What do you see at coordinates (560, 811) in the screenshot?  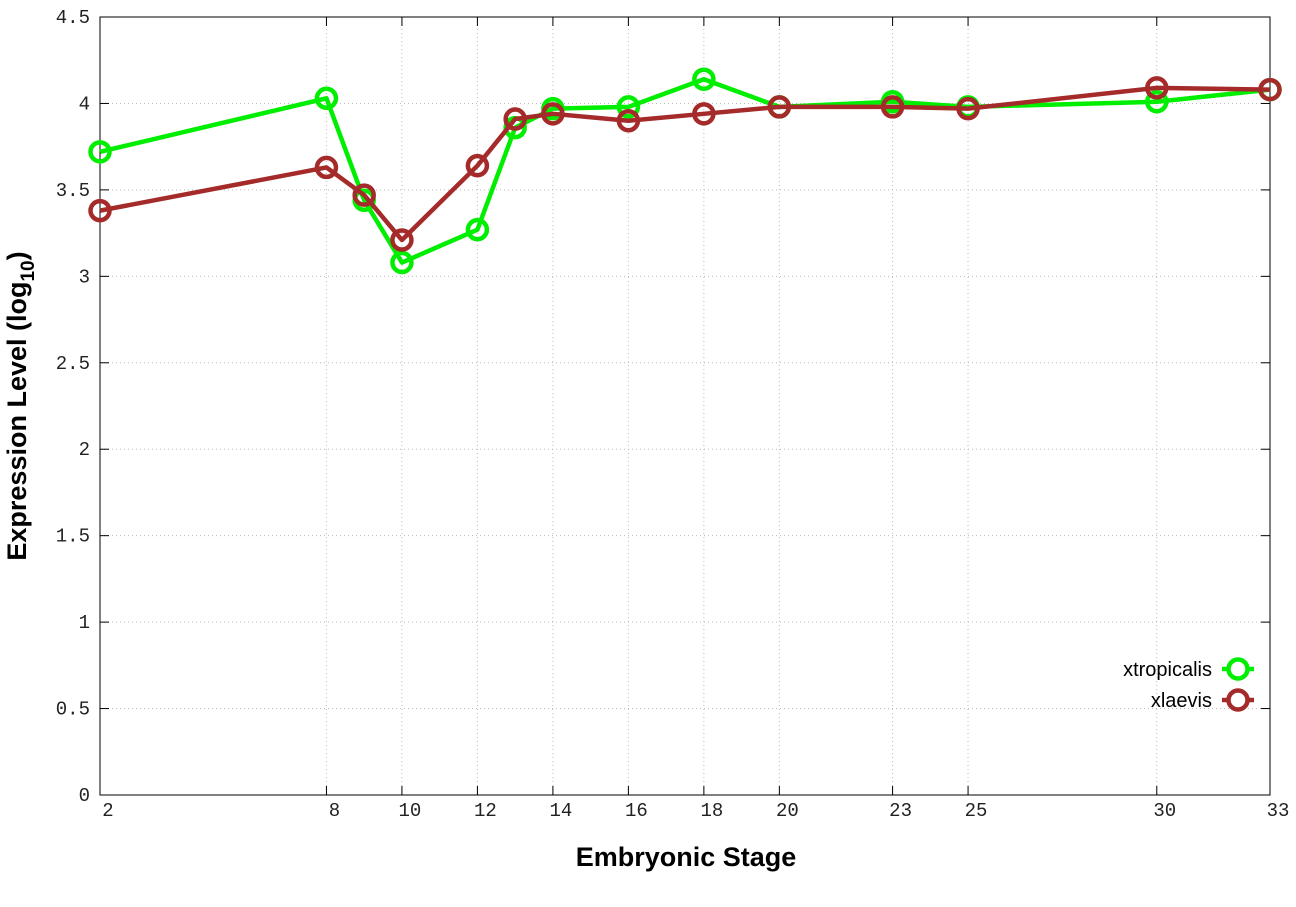 I see `x-tick-label: 14` at bounding box center [560, 811].